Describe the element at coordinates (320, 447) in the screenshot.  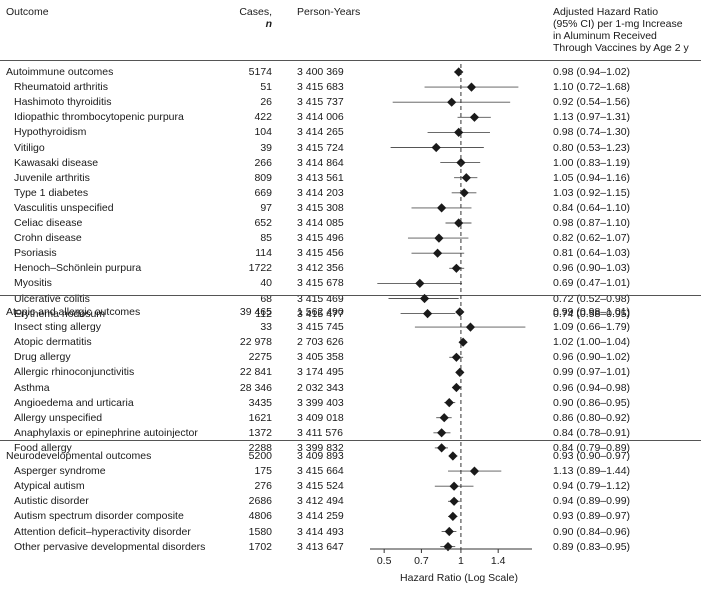
I see `person-years-value: 3 399 832` at that location.